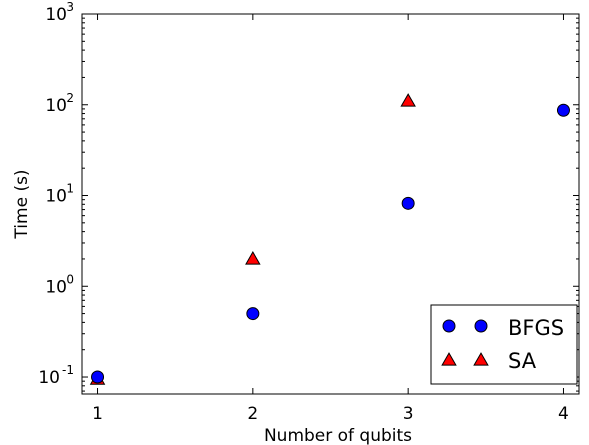  Describe the element at coordinates (252, 414) in the screenshot. I see `x-tick-label: 2` at that location.